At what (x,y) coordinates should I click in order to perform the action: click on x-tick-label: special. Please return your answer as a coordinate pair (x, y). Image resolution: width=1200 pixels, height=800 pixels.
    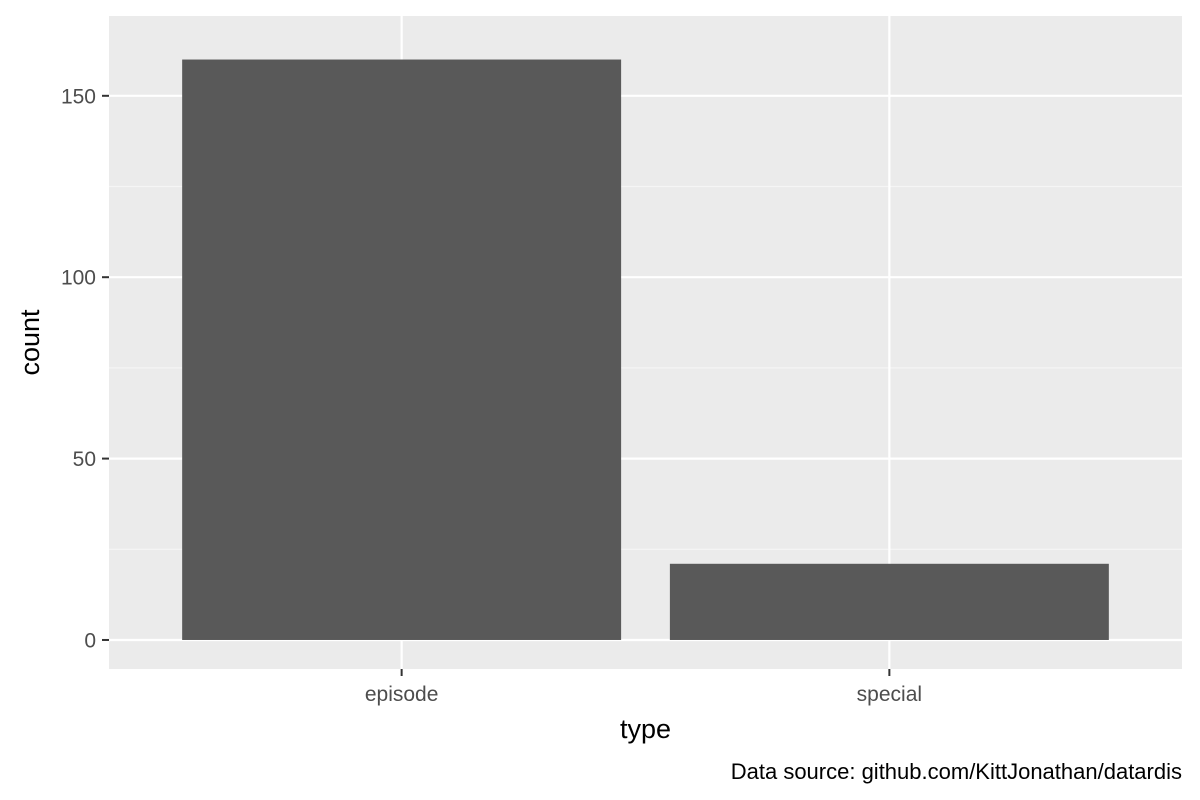
    Looking at the image, I should click on (889, 694).